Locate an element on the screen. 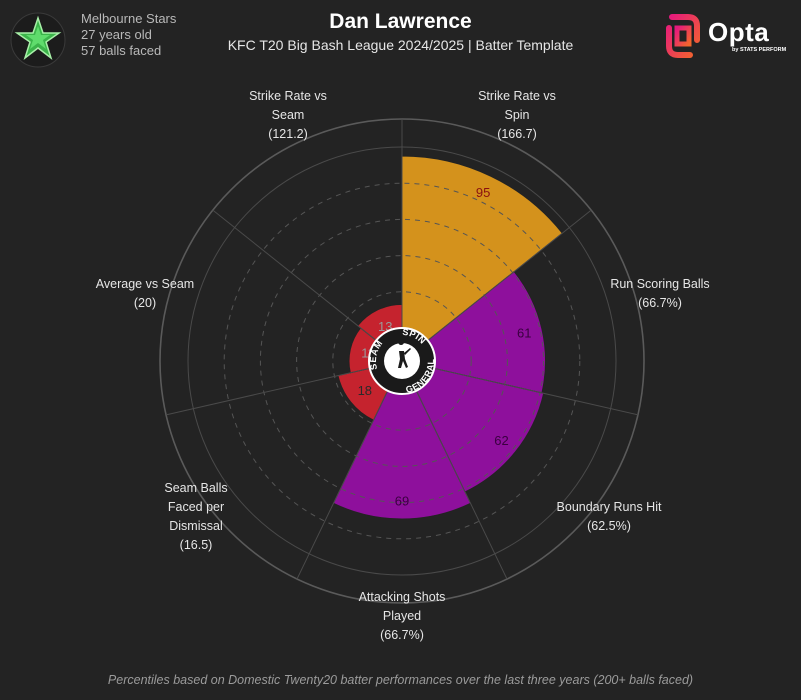  team-badge-star-icon is located at coordinates (38, 40).